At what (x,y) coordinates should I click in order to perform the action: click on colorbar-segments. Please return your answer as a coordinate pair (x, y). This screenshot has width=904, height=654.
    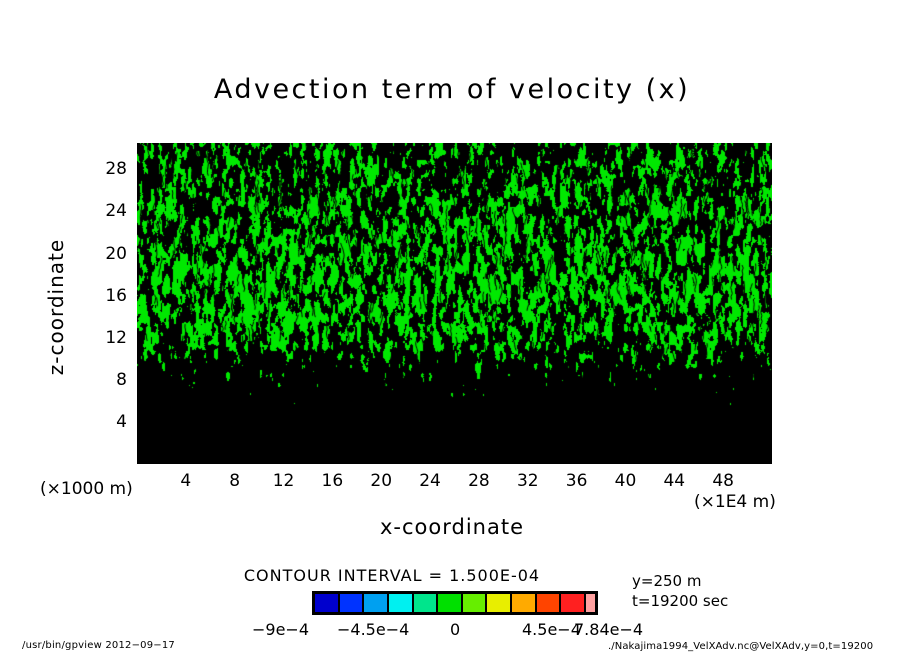
    Looking at the image, I should click on (455, 603).